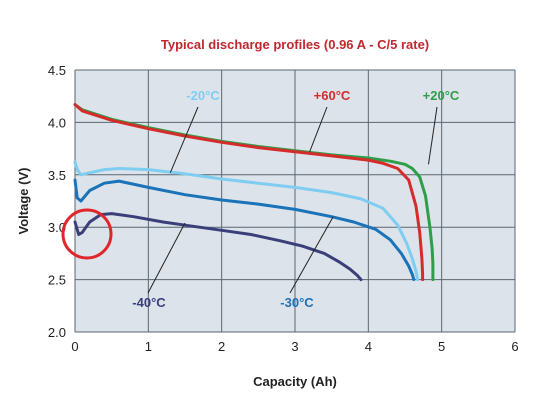  I want to click on highlight-circle, so click(87, 234).